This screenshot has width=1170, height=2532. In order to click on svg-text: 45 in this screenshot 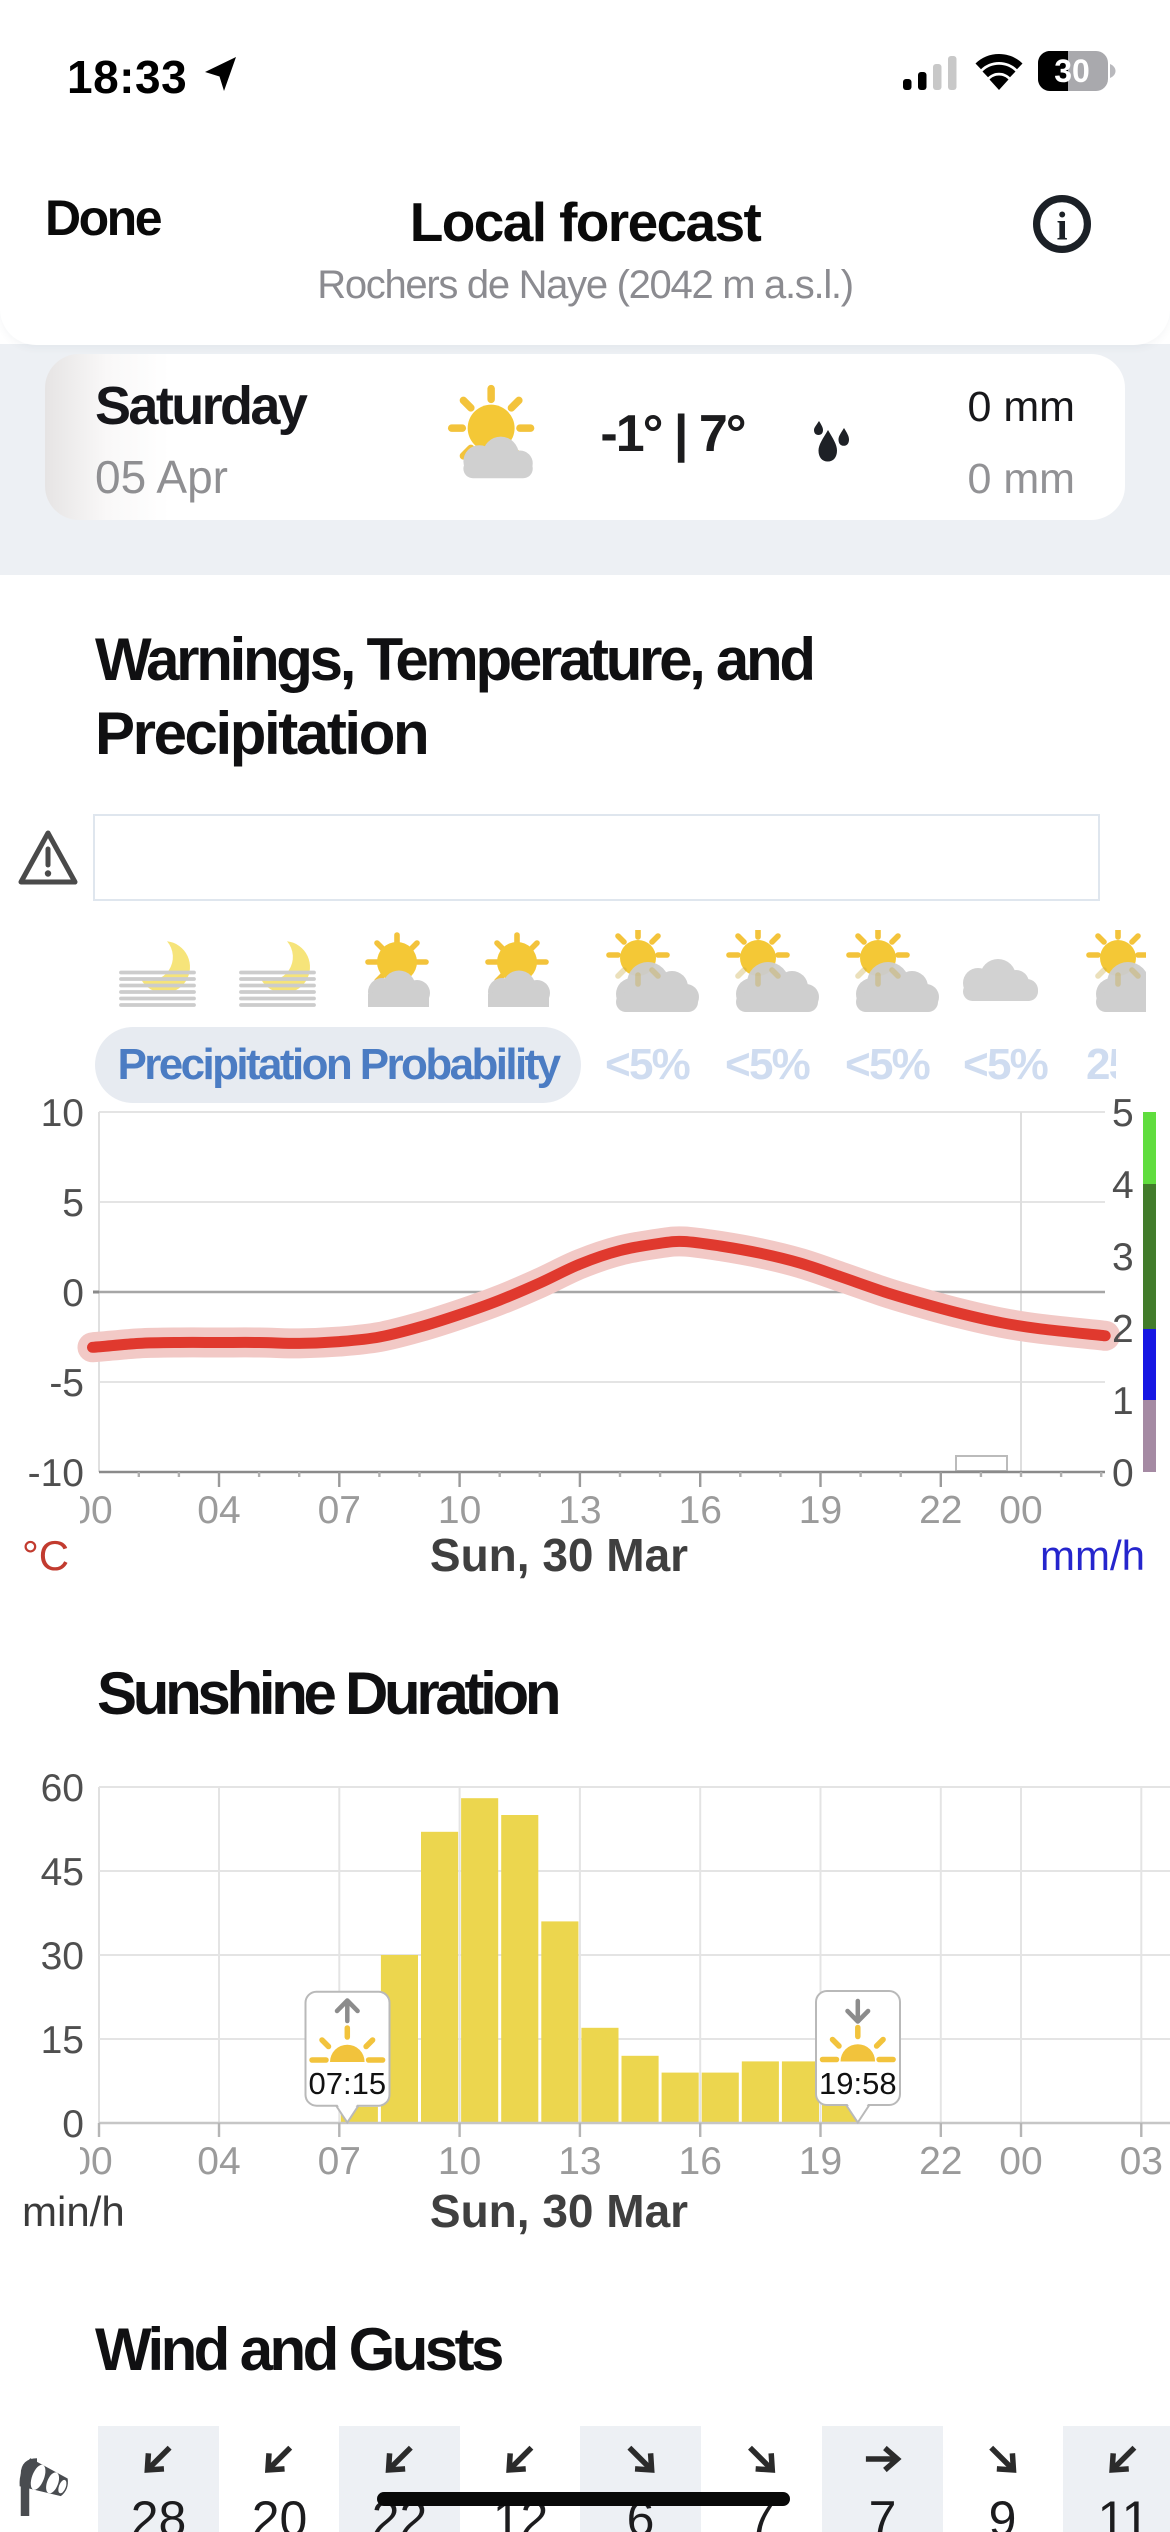, I will do `click(62, 1872)`.